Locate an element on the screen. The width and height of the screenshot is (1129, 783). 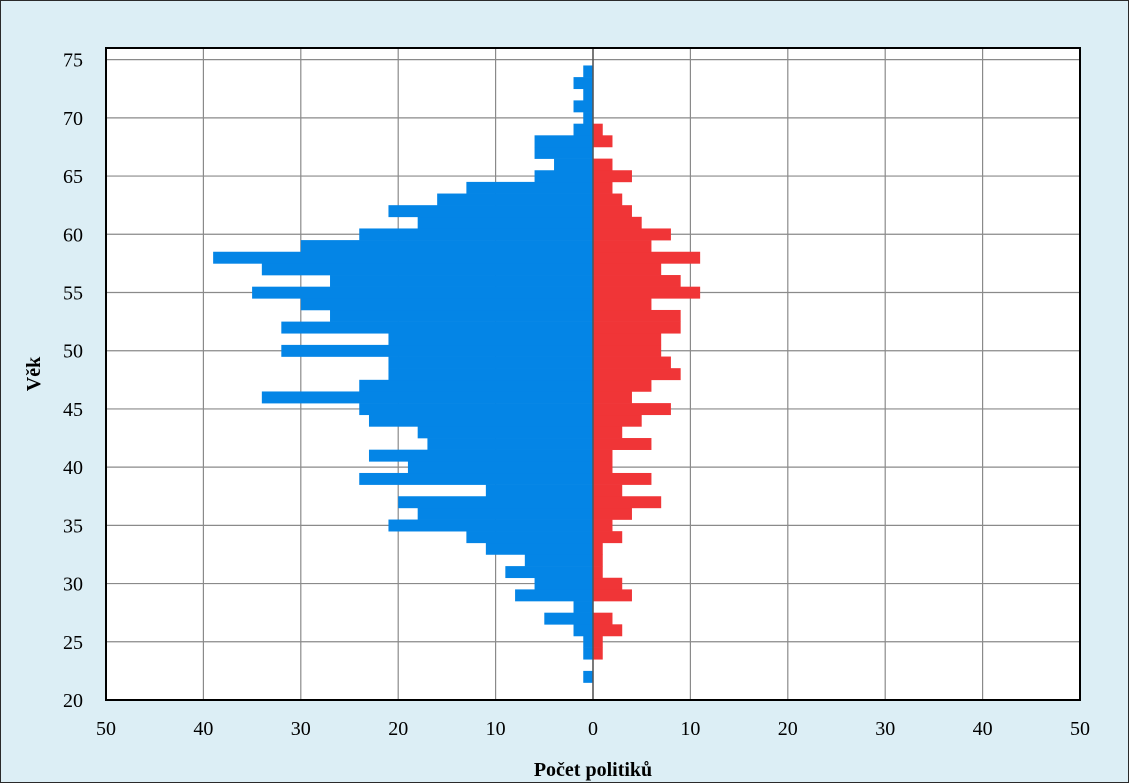
x-tick-labels: 50 40 30 20 10 0 10 20 30 40 50 is located at coordinates (593, 729).